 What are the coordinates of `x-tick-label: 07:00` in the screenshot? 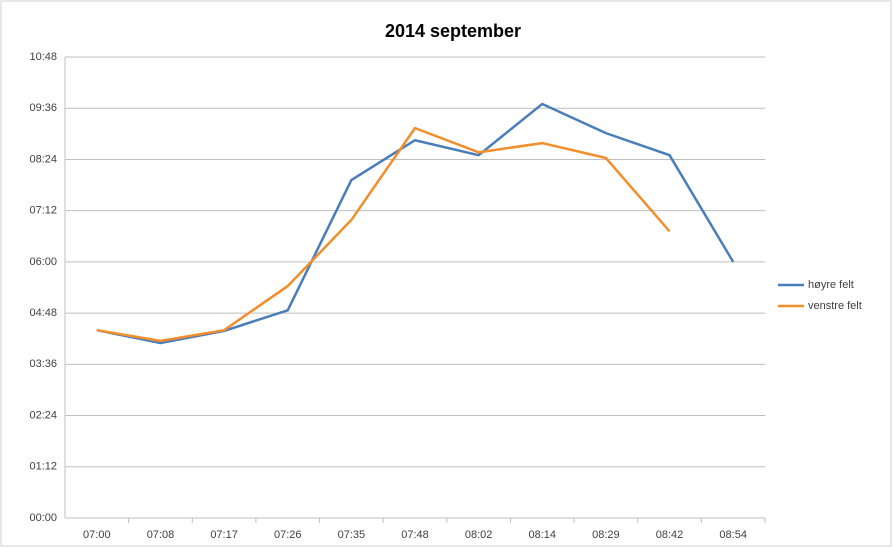 It's located at (97, 535).